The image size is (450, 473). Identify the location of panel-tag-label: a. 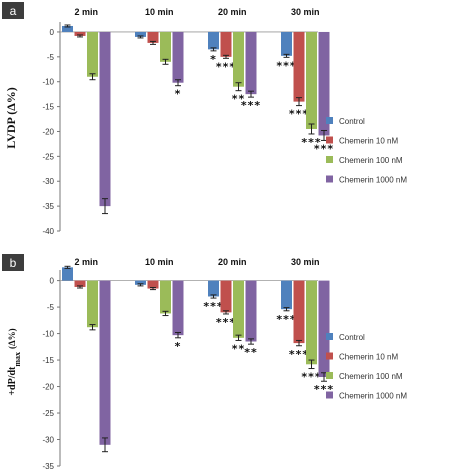
(13, 11).